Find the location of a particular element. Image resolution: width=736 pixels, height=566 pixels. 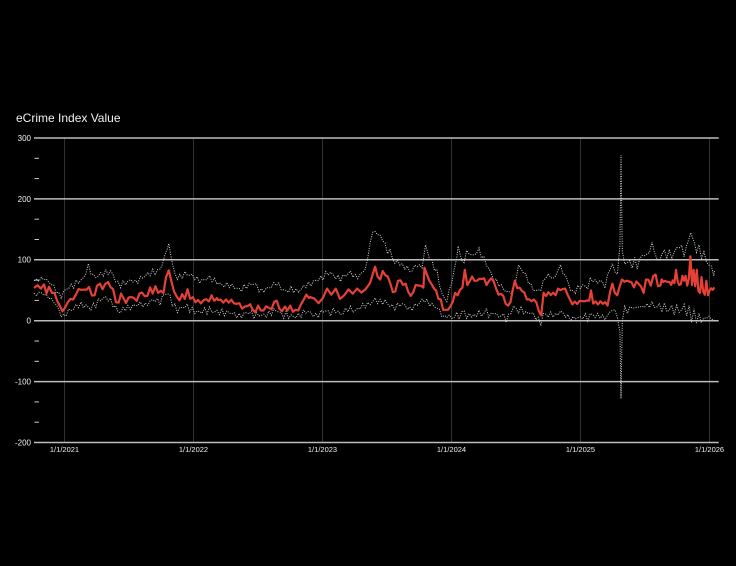

svg-text: 1/1/2024 is located at coordinates (451, 449).